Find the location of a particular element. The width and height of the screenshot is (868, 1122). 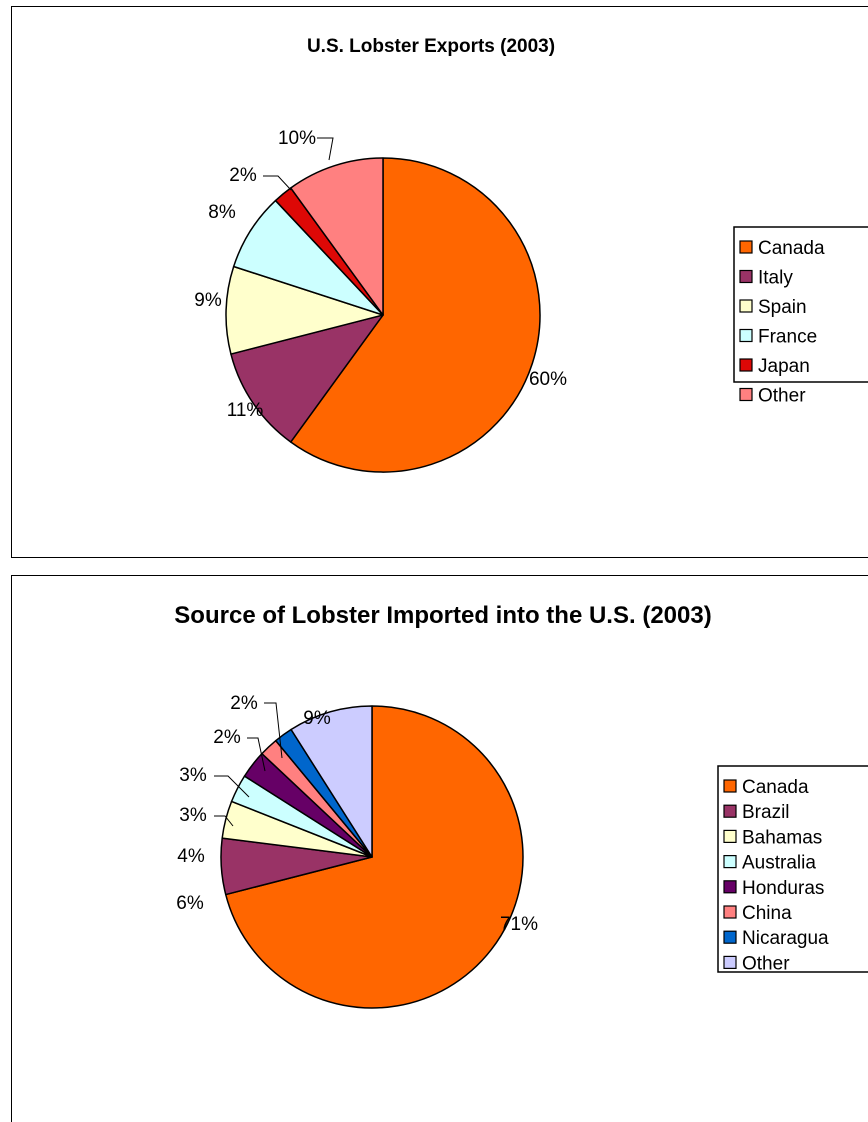

export-leader-line-other is located at coordinates (325, 149).